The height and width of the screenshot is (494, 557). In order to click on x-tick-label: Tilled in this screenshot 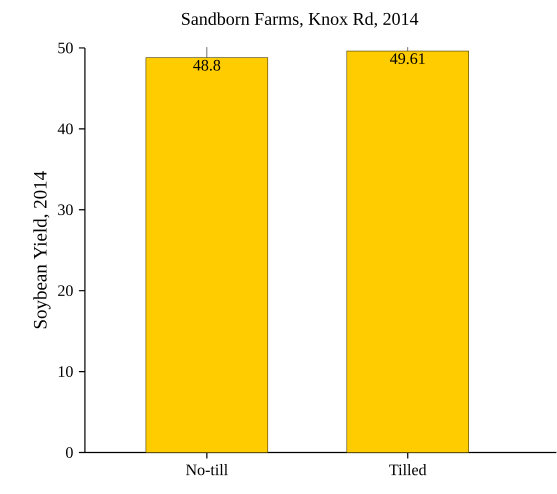, I will do `click(407, 470)`.